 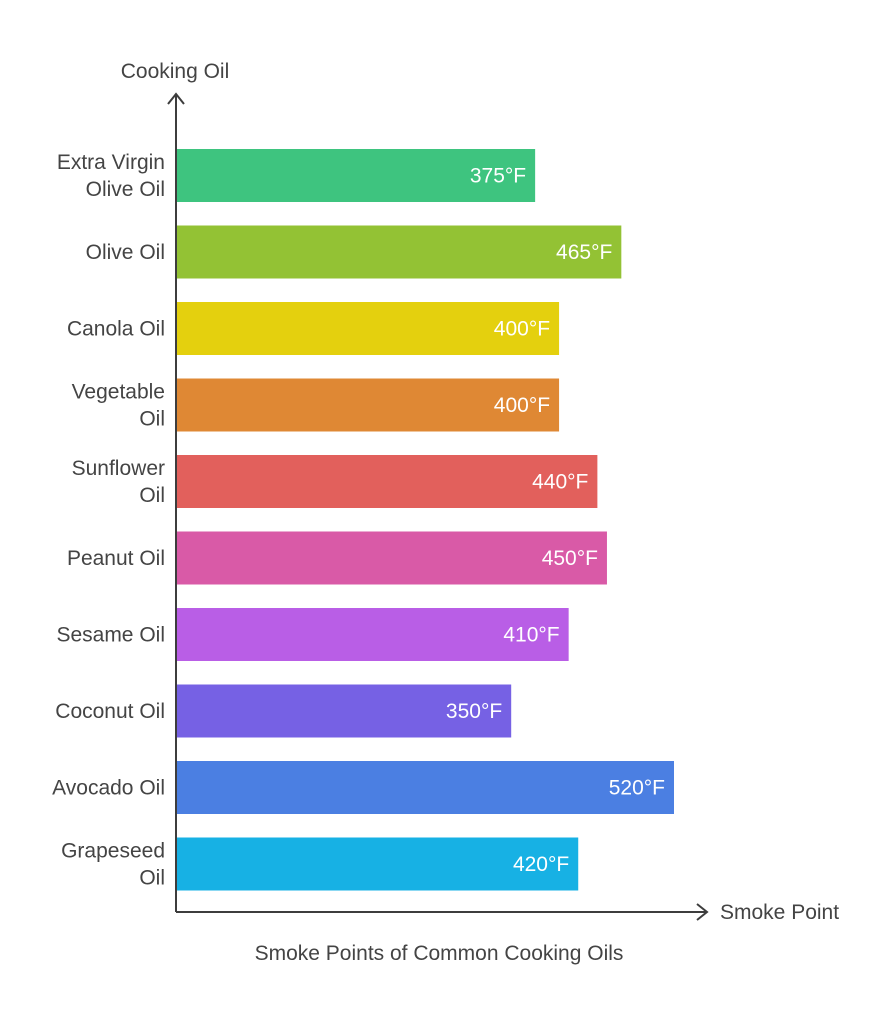 What do you see at coordinates (474, 711) in the screenshot?
I see `bar-value-label: 350°F` at bounding box center [474, 711].